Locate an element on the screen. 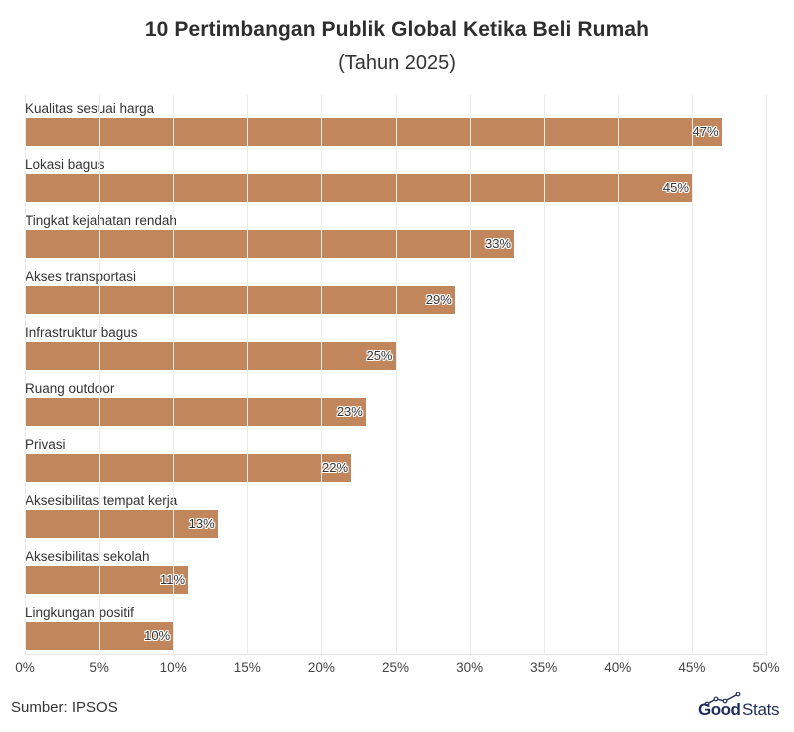 The width and height of the screenshot is (794, 732). x-tick-label: 0% is located at coordinates (25, 667).